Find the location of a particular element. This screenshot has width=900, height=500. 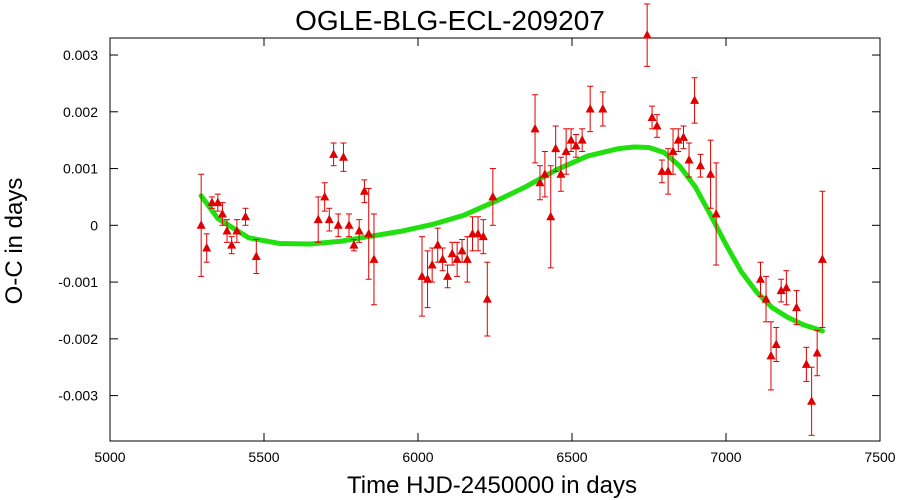

y-tick-label: -0.001 is located at coordinates (78, 282).